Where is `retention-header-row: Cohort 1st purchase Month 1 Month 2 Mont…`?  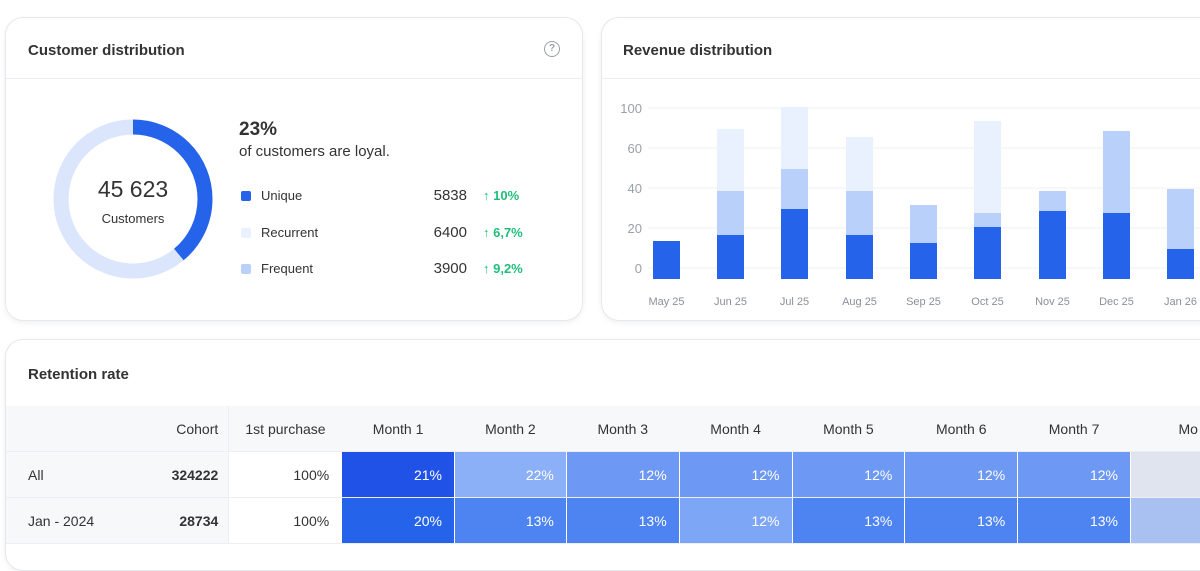
retention-header-row: Cohort 1st purchase Month 1 Month 2 Mont… is located at coordinates (603, 429).